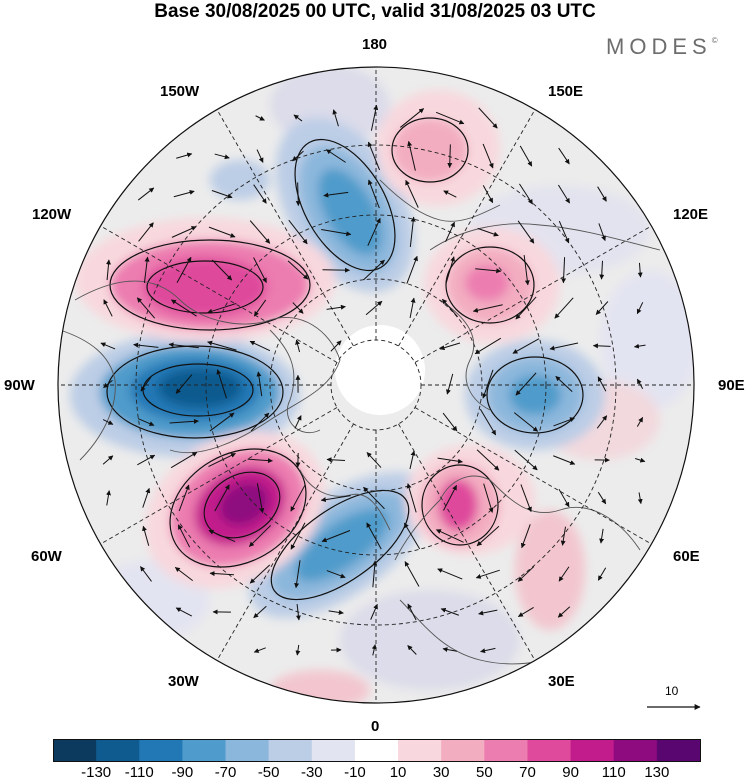  What do you see at coordinates (561, 681) in the screenshot?
I see `lon-label-30e: 30E` at bounding box center [561, 681].